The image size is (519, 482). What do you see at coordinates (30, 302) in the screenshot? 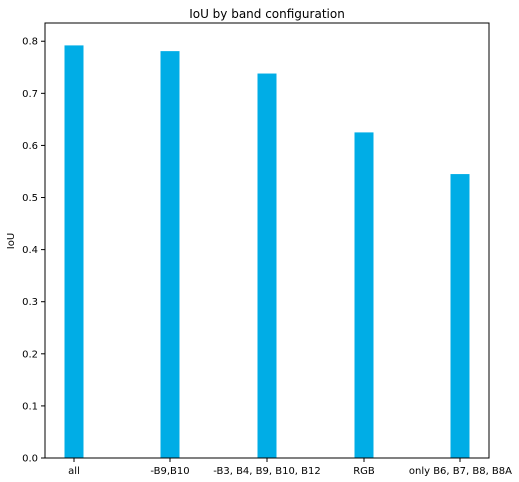
I see `y-tick-label: 0.3` at bounding box center [30, 302].